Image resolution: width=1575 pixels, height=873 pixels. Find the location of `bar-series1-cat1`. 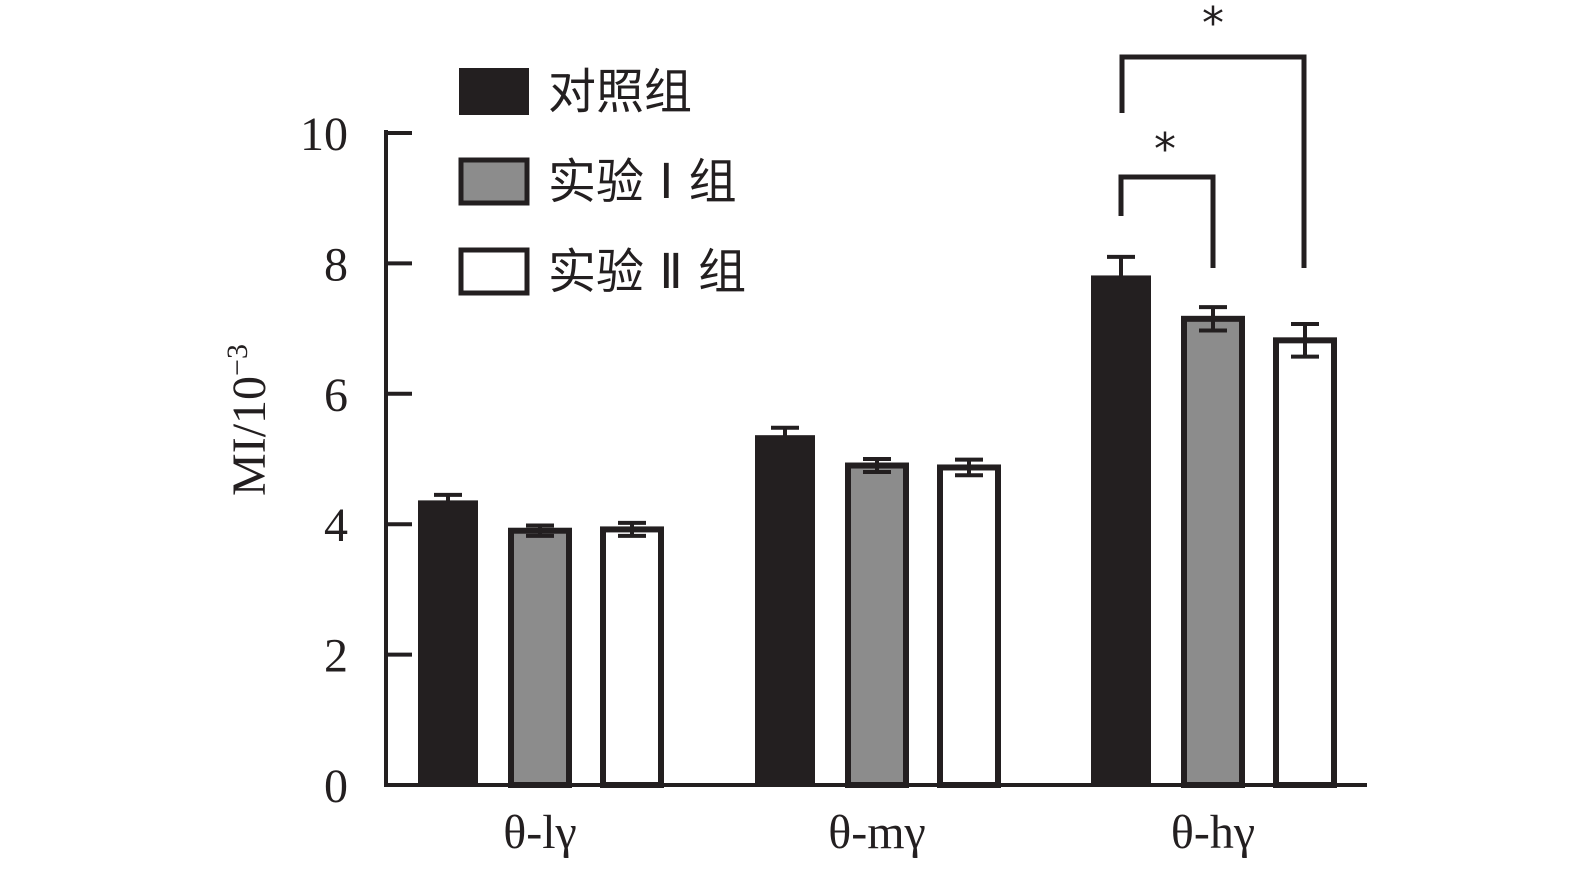

bar-series1-cat1 is located at coordinates (877, 625).